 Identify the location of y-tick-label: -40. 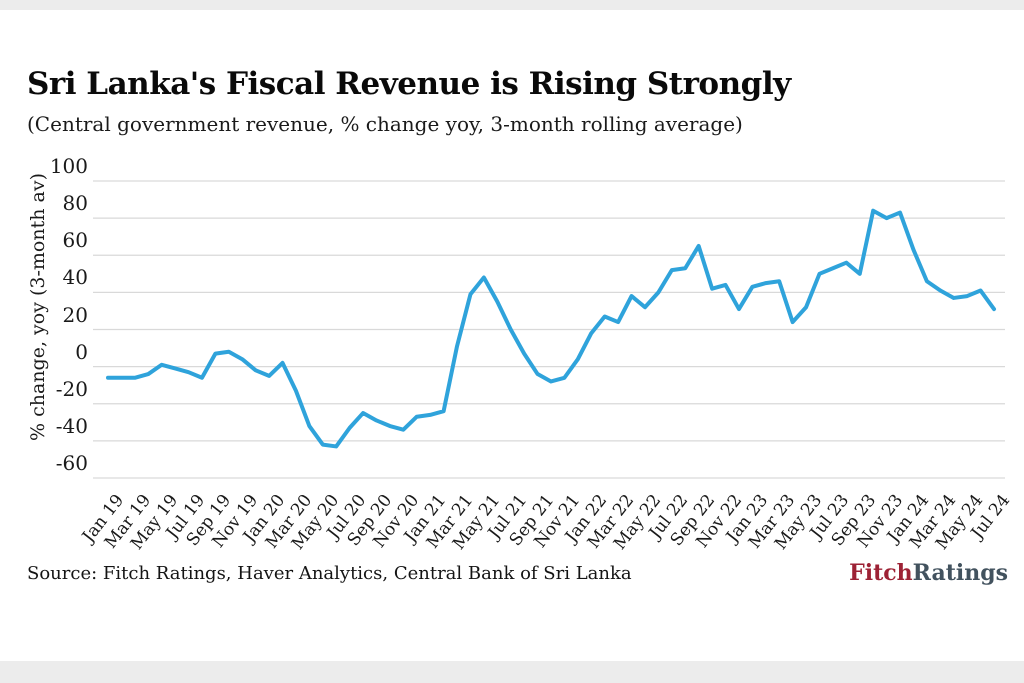
(71, 425).